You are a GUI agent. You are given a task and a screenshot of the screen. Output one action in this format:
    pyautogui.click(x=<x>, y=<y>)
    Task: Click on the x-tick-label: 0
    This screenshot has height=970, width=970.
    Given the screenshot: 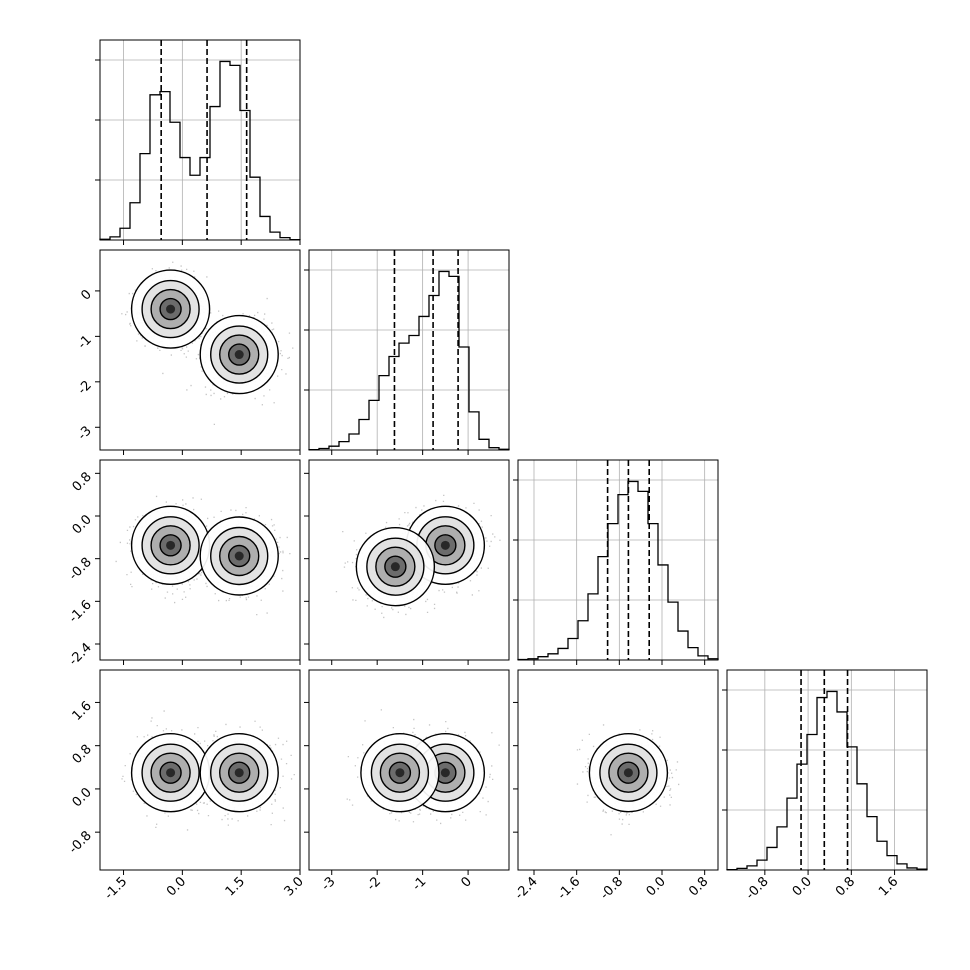 What is the action you would take?
    pyautogui.click(x=466, y=882)
    